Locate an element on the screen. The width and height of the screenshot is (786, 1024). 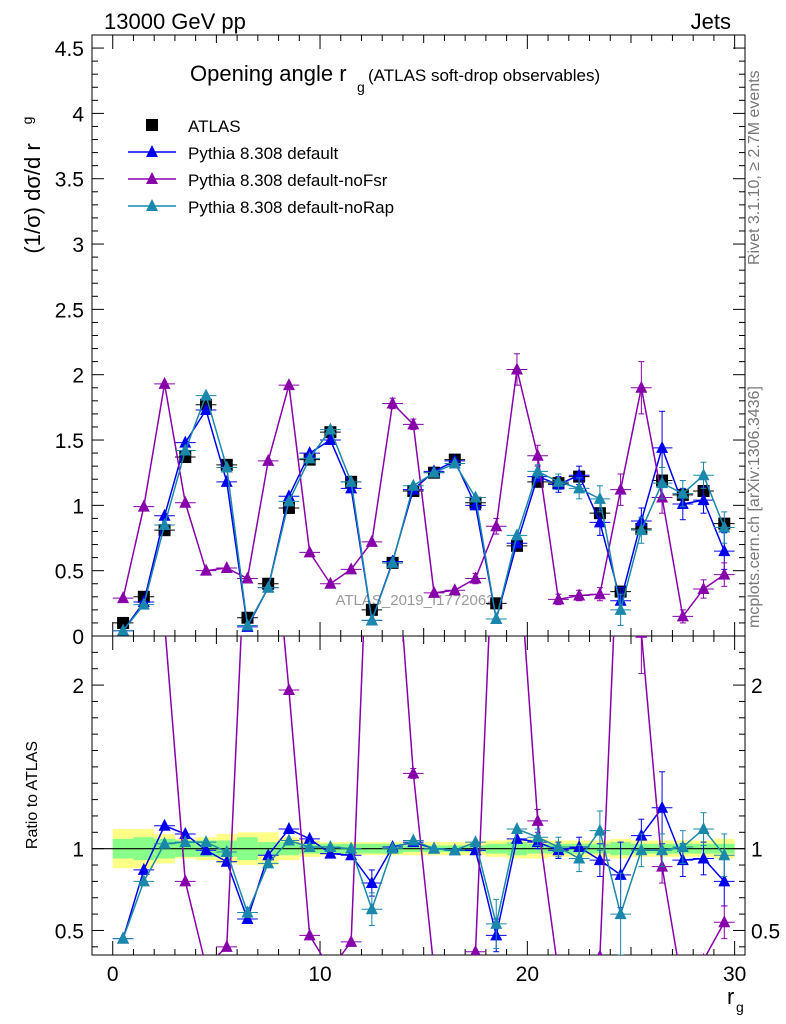
y-tick-label: 2 is located at coordinates (78, 376).